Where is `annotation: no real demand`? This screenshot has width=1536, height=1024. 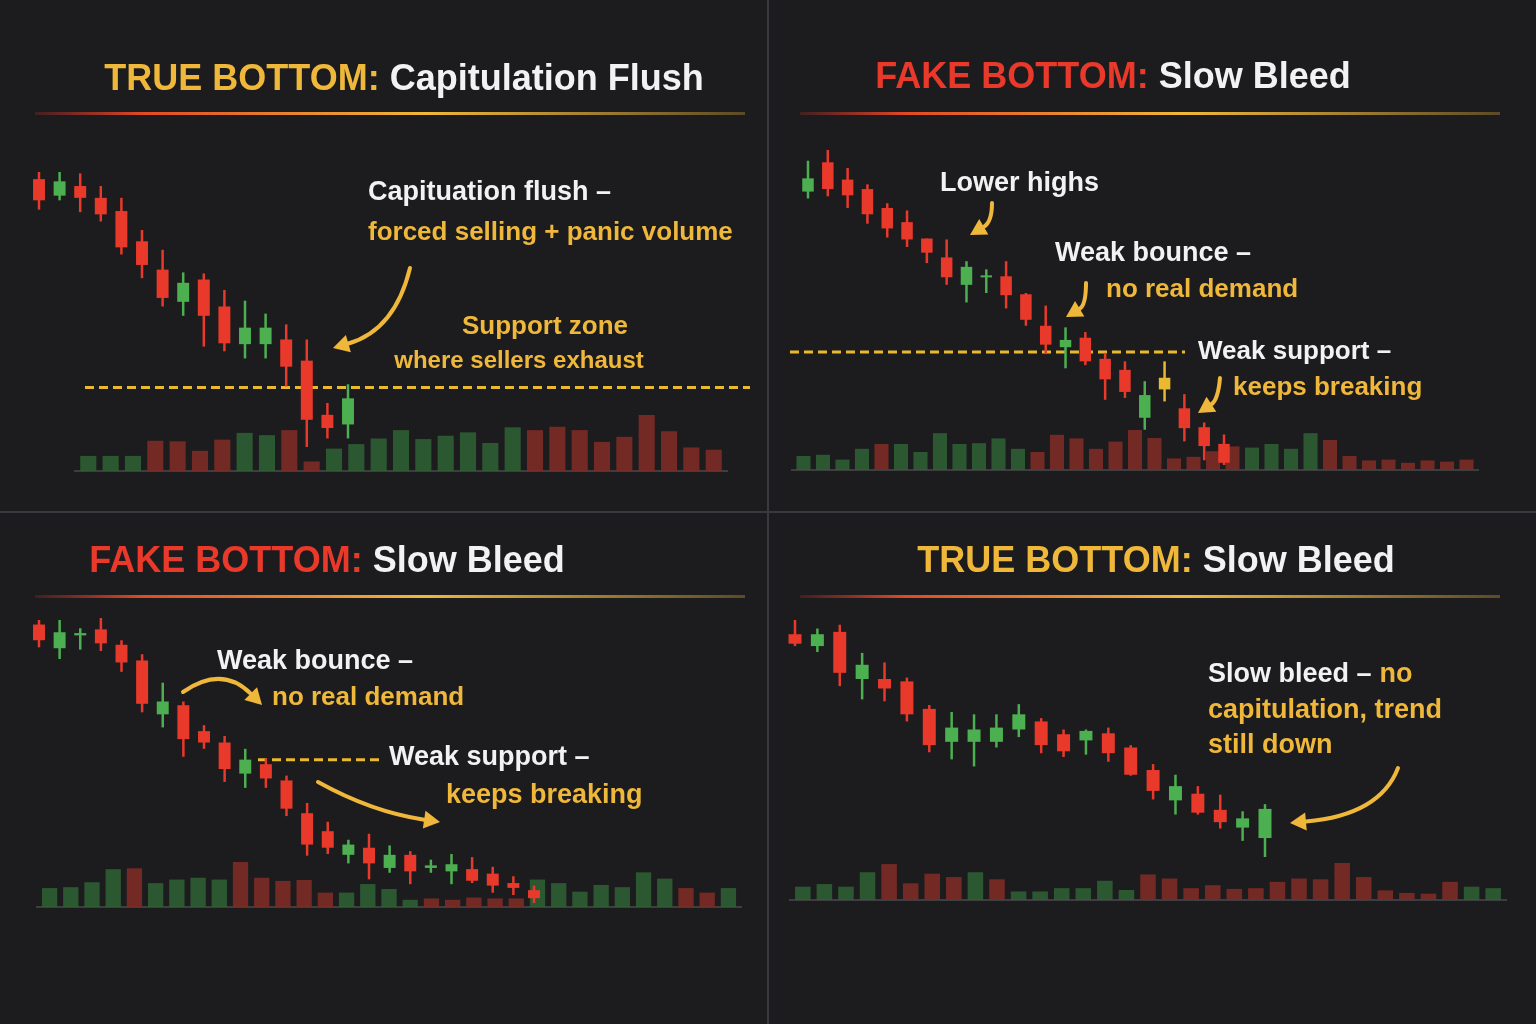
annotation: no real demand is located at coordinates (1202, 288).